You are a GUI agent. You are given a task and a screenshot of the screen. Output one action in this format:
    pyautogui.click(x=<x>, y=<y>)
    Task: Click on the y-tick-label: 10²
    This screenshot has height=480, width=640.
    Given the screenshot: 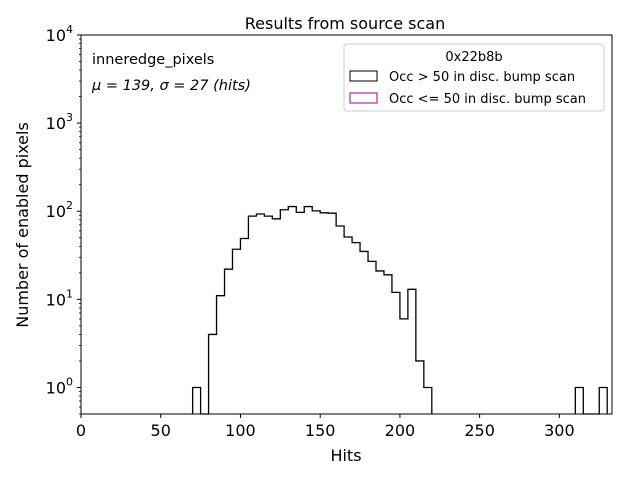 What is the action you would take?
    pyautogui.click(x=59, y=210)
    